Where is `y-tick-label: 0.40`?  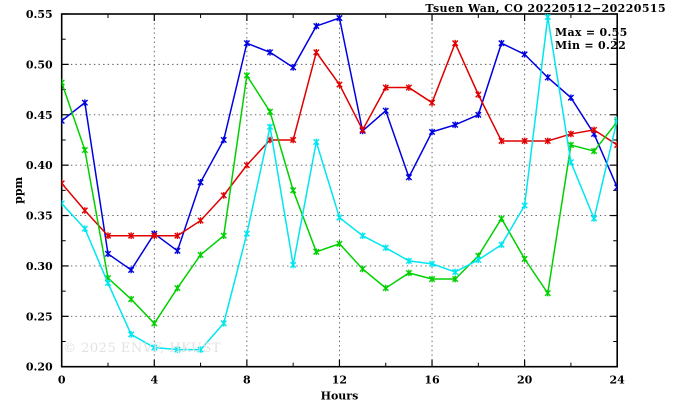
y-tick-label: 0.40 is located at coordinates (39, 165).